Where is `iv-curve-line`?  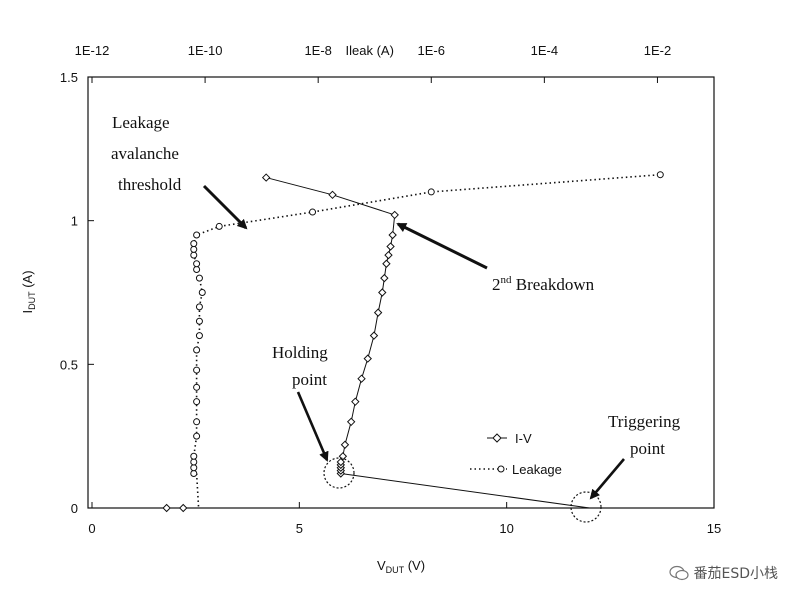 iv-curve-line is located at coordinates (331, 325).